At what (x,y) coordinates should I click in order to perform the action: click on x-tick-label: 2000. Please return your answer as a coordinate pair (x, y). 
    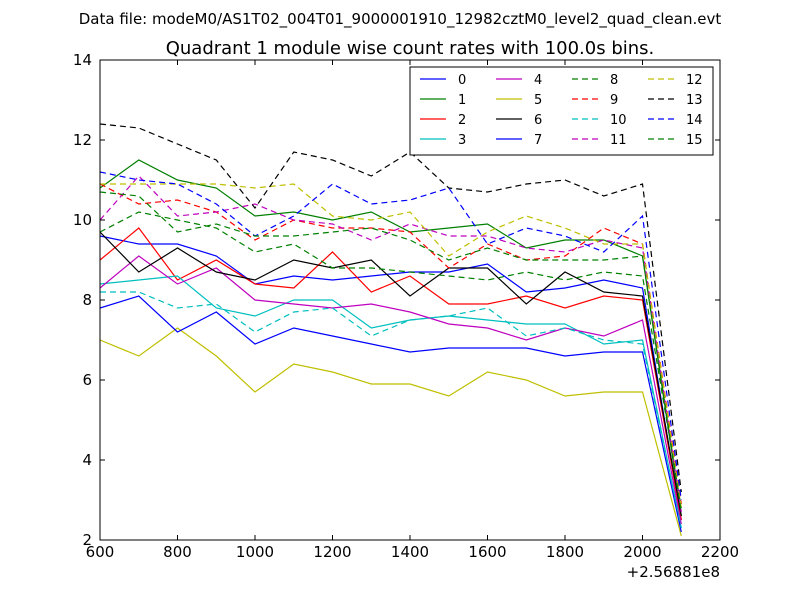
    Looking at the image, I should click on (642, 552).